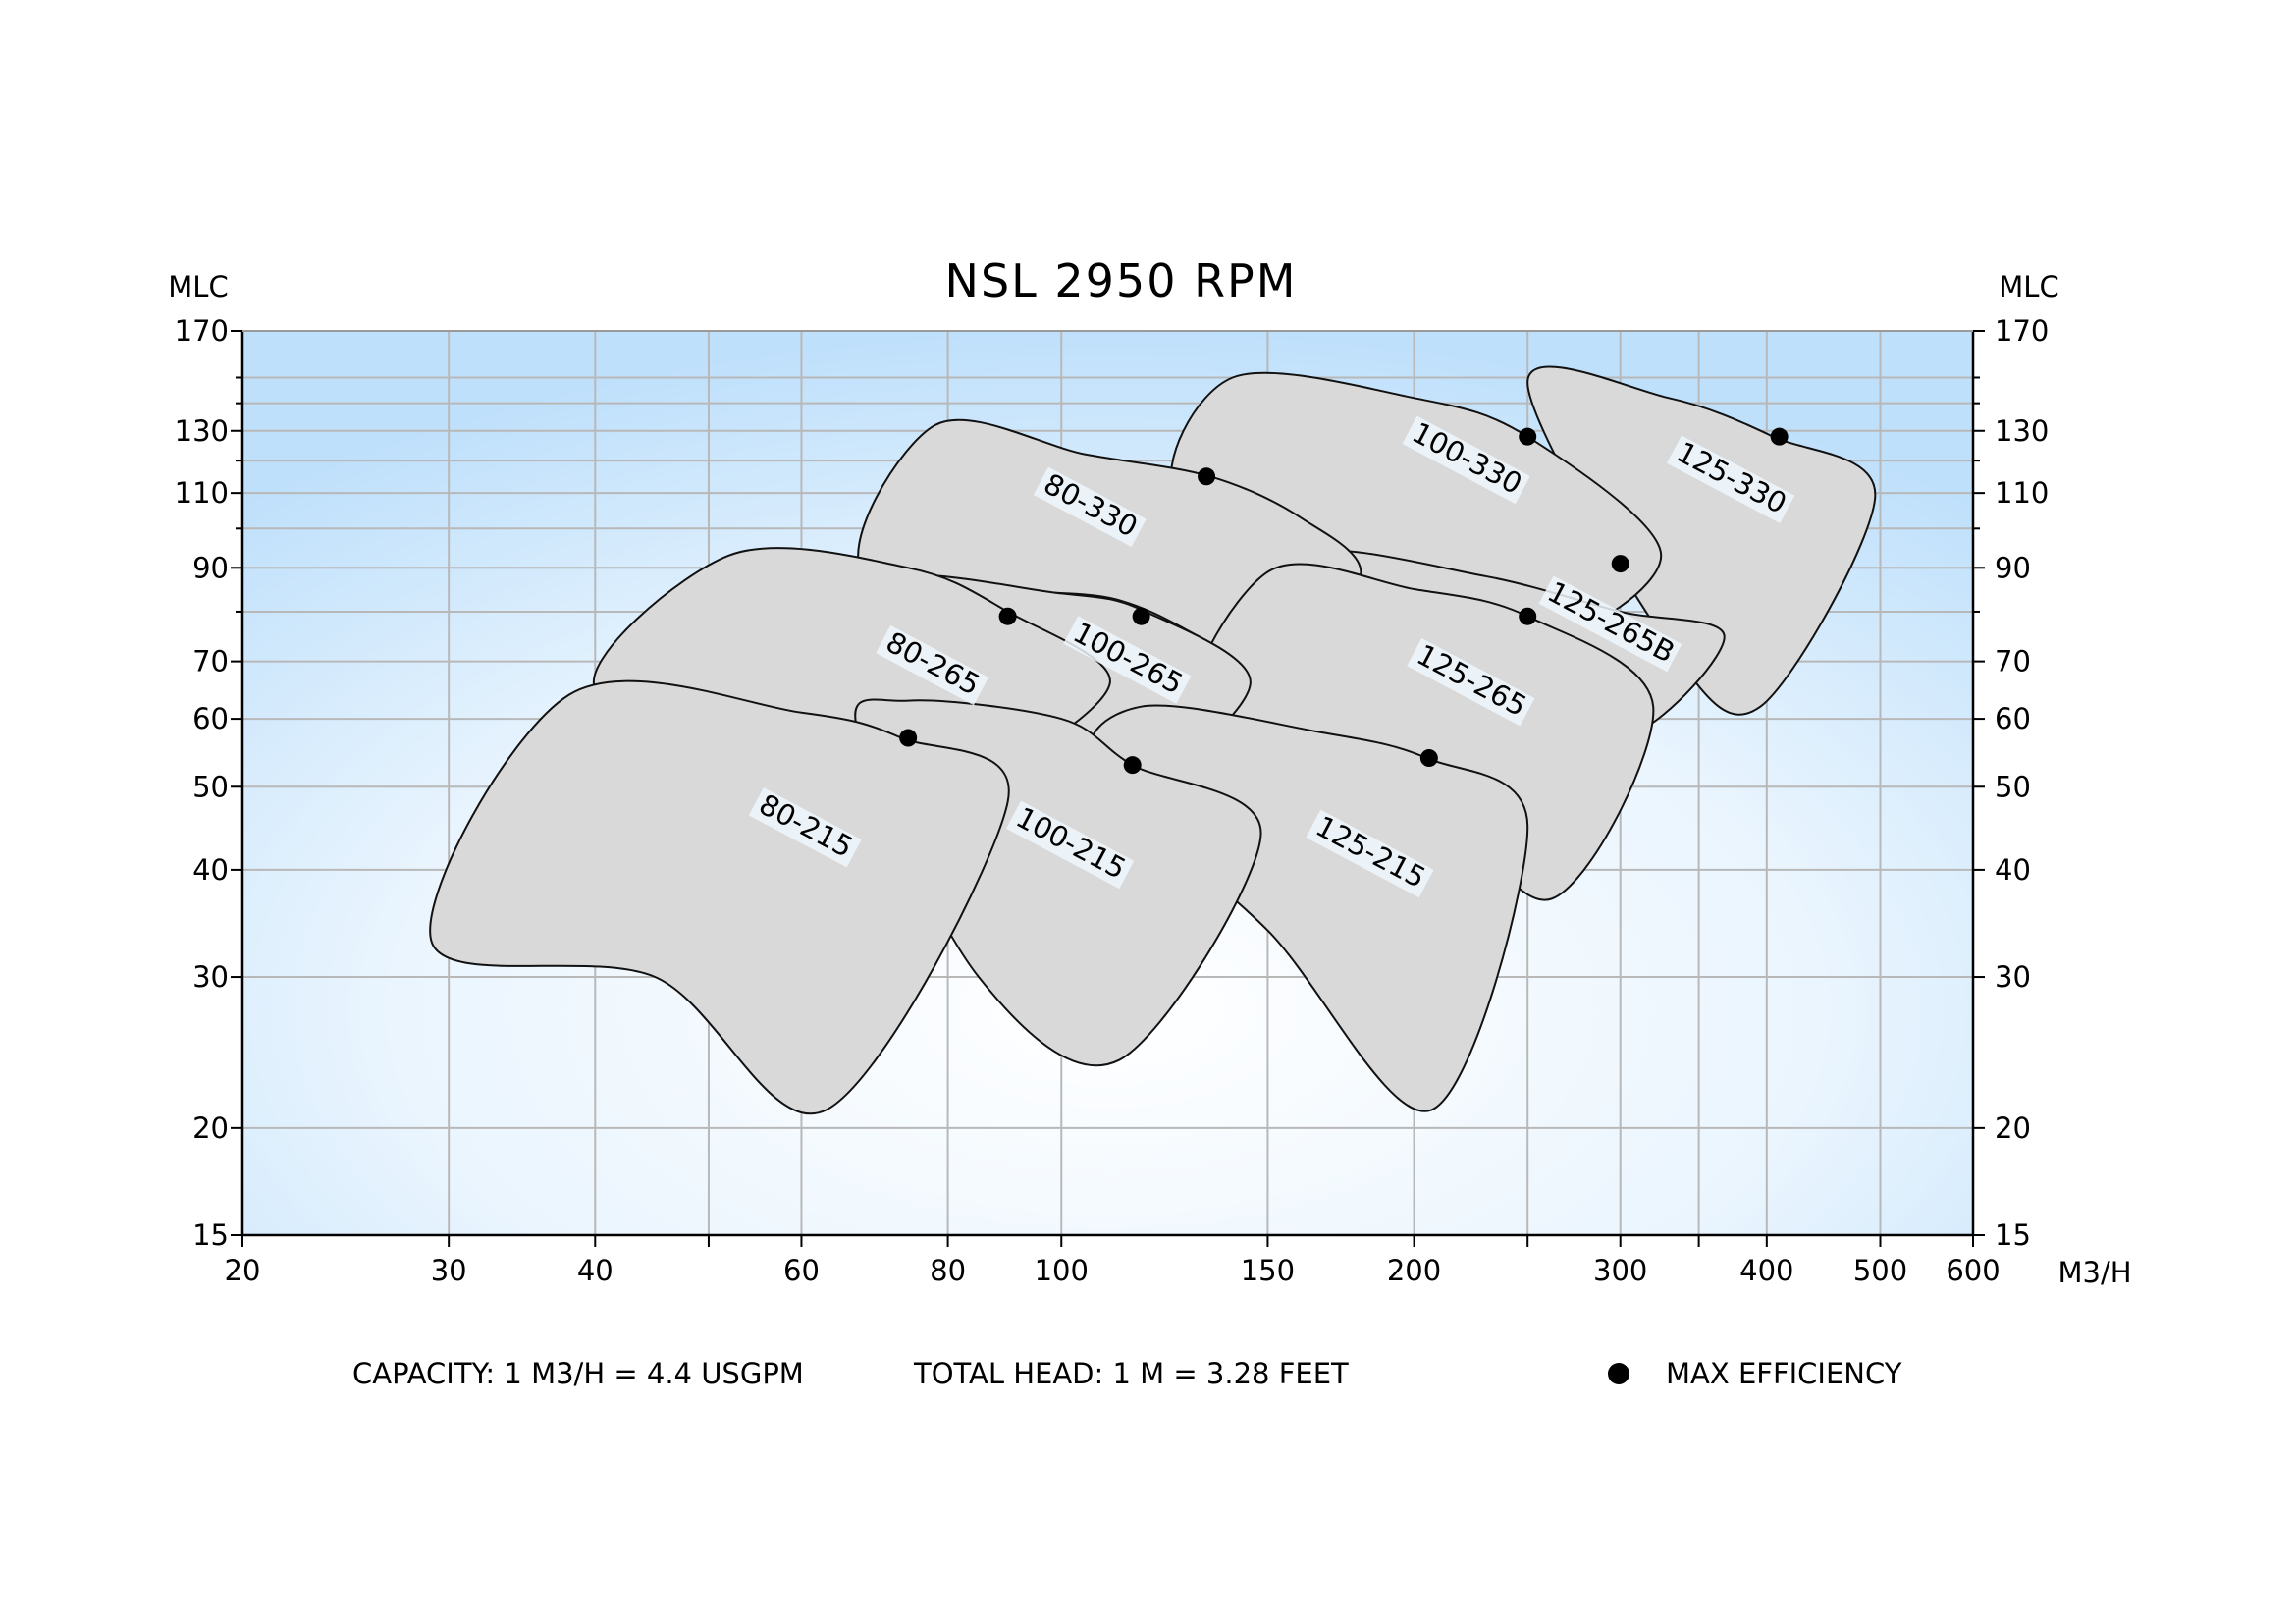 This screenshot has height=1624, width=2296. I want to click on y-axis-unit-right: MLC, so click(2028, 286).